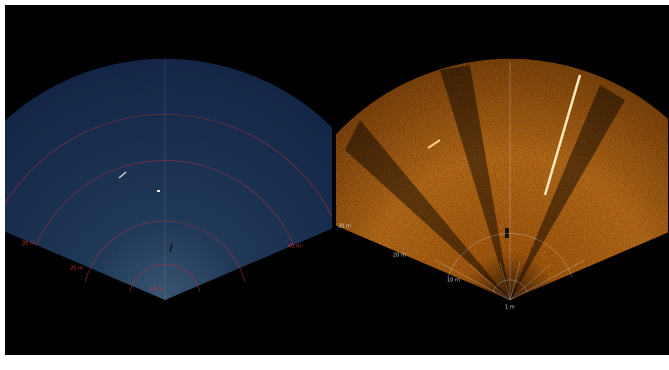  I want to click on right-shadow, so click(507, 233).